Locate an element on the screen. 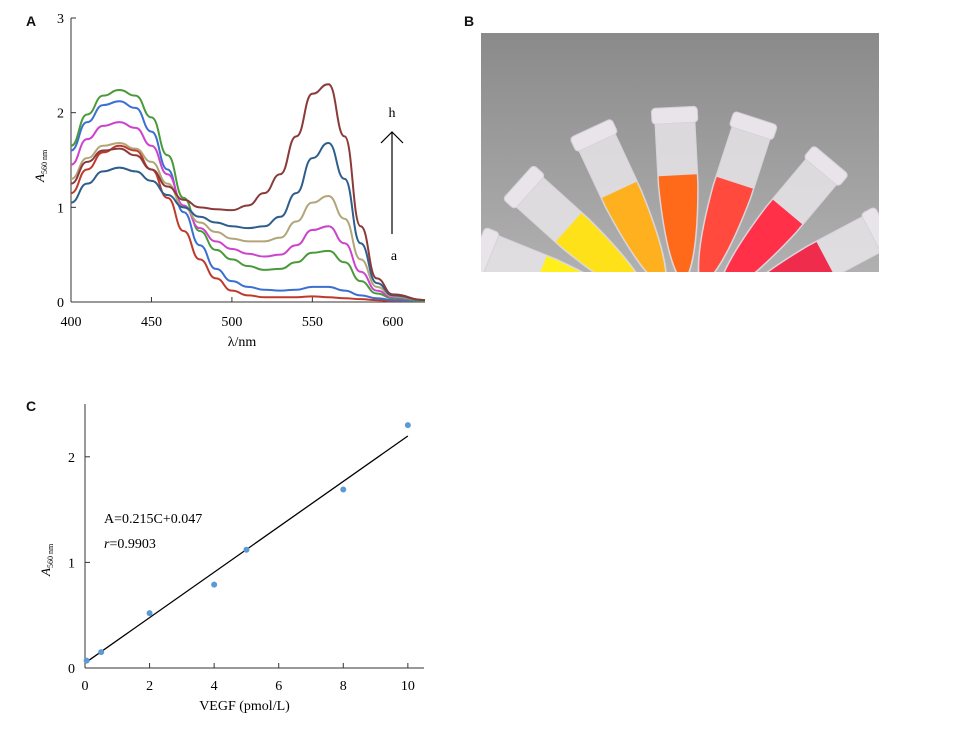 The width and height of the screenshot is (964, 738). x-axis-title: VEGF (pmol/L) is located at coordinates (244, 706).